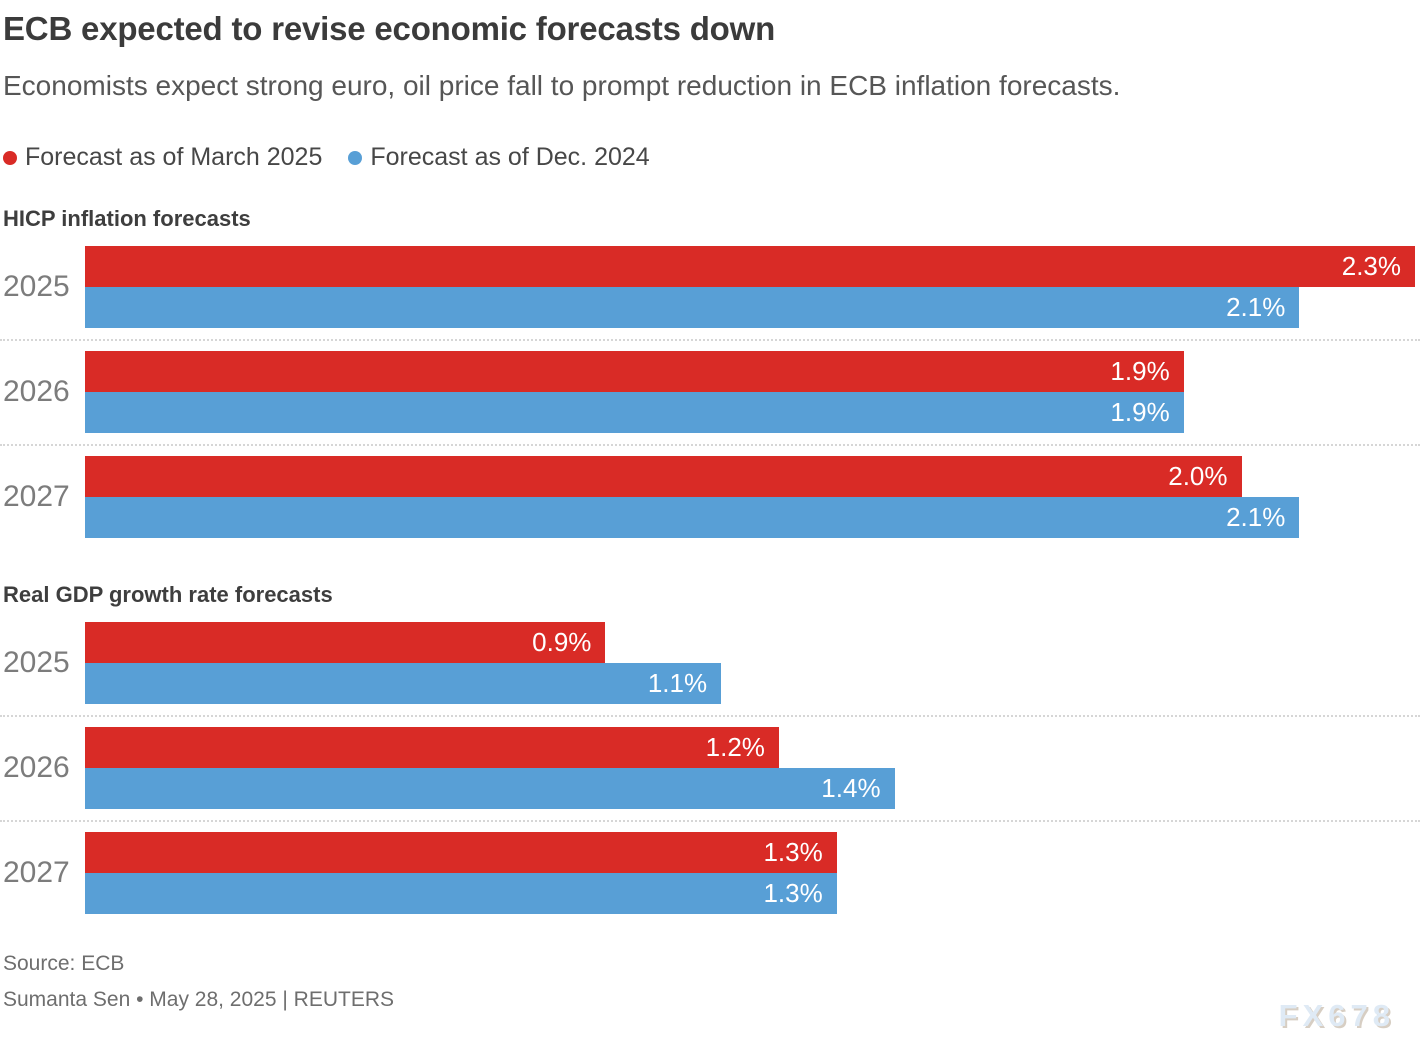 This screenshot has width=1420, height=1052. What do you see at coordinates (168, 594) in the screenshot?
I see `gdp-section-title: Real GDP growth rate forecasts` at bounding box center [168, 594].